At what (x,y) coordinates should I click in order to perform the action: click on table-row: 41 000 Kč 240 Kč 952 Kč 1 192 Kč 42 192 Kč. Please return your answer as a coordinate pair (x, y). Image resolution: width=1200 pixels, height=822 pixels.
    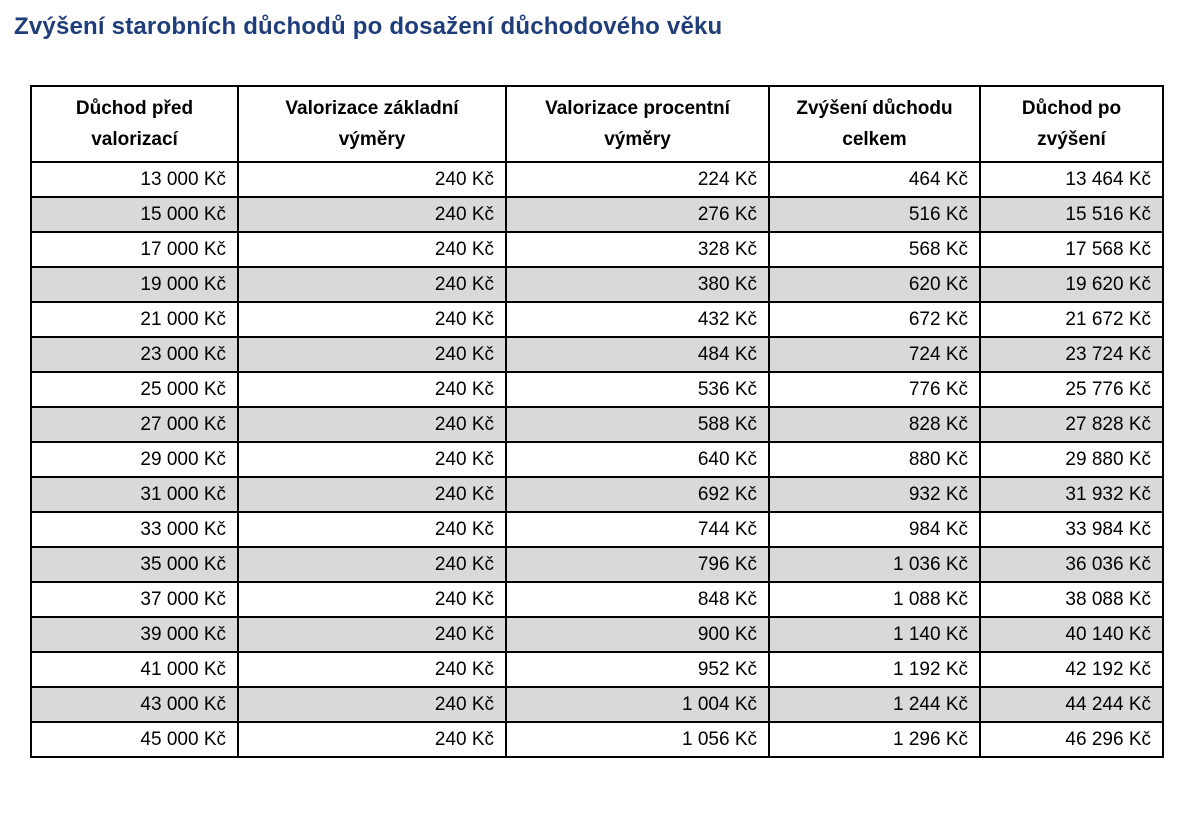
    Looking at the image, I should click on (597, 669).